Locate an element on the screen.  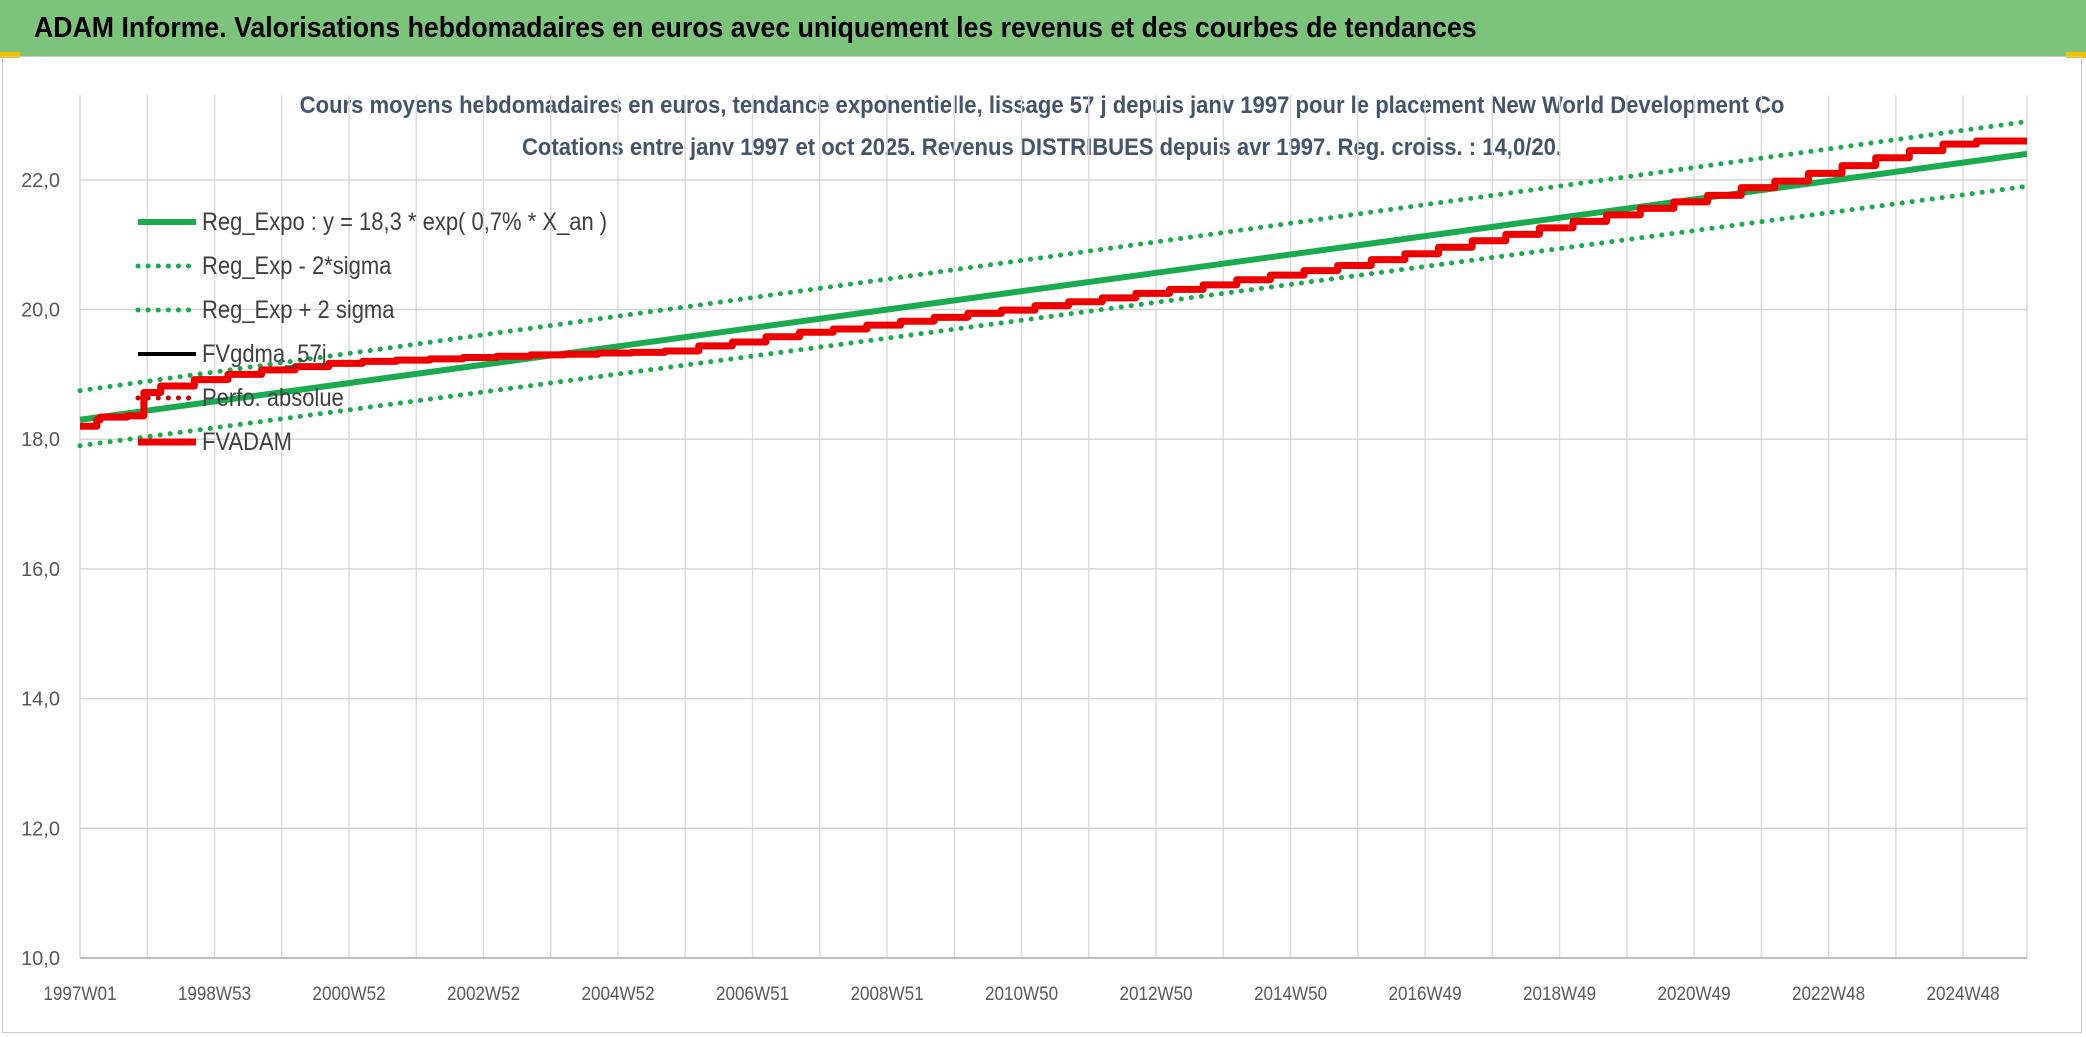
x-tick-label: 2018W49 is located at coordinates (1559, 993).